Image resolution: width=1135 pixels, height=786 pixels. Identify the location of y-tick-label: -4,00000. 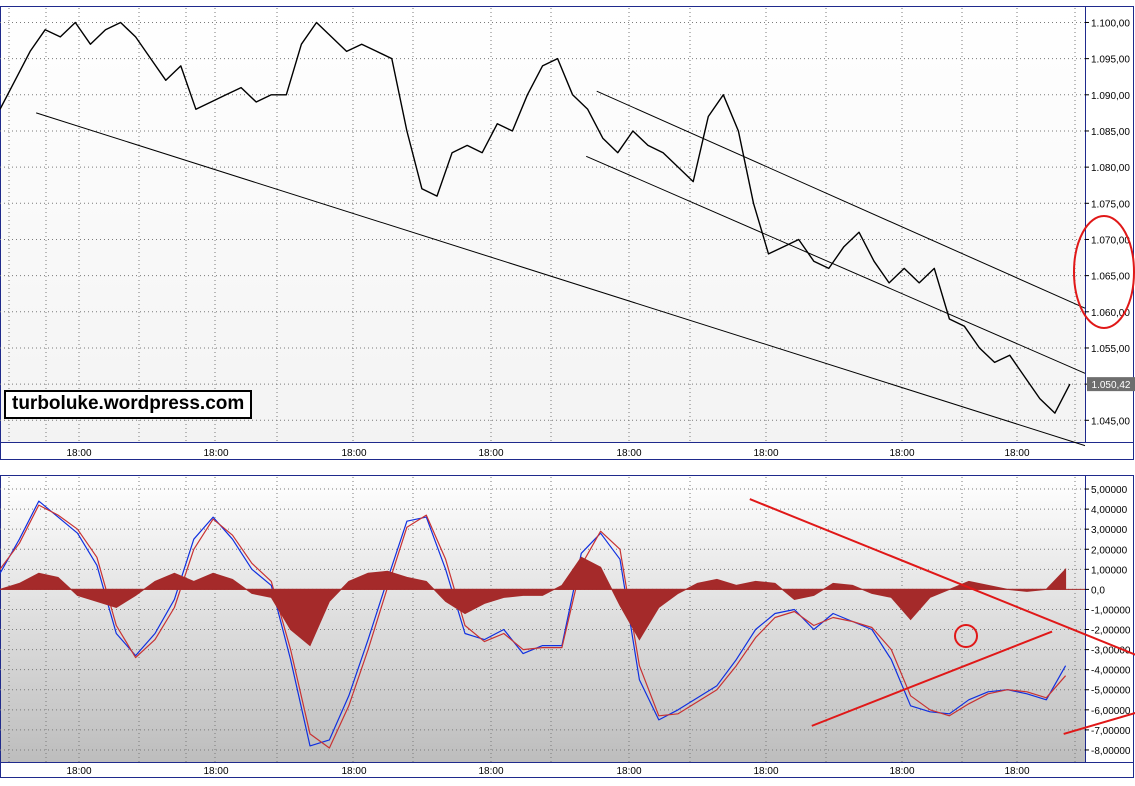
(1111, 671).